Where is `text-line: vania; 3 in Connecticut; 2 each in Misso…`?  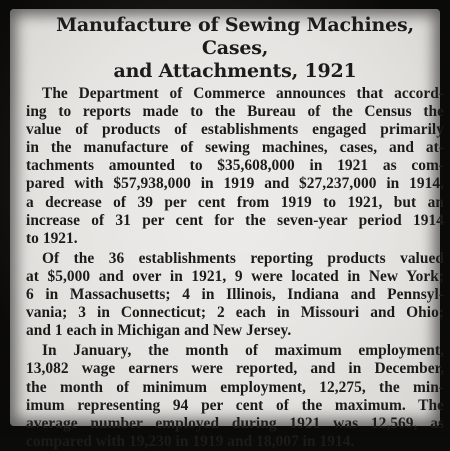 text-line: vania; 3 in Connecticut; 2 each in Misso… is located at coordinates (235, 313).